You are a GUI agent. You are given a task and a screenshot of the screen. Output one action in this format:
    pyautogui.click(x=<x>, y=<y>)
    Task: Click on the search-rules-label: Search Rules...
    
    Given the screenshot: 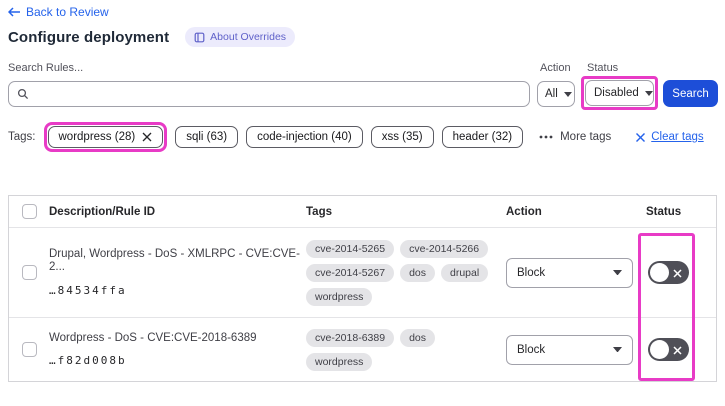 What is the action you would take?
    pyautogui.click(x=46, y=68)
    